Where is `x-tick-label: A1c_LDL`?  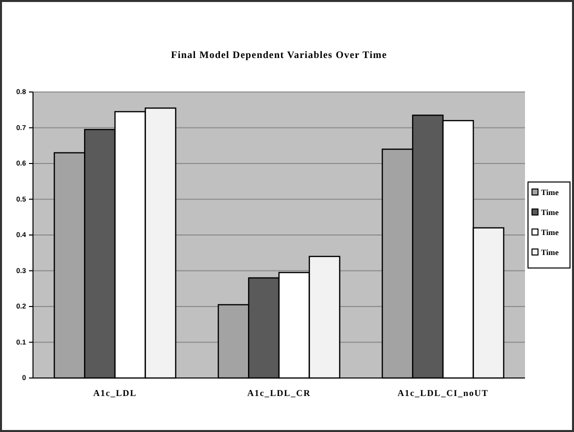 x-tick-label: A1c_LDL is located at coordinates (115, 393).